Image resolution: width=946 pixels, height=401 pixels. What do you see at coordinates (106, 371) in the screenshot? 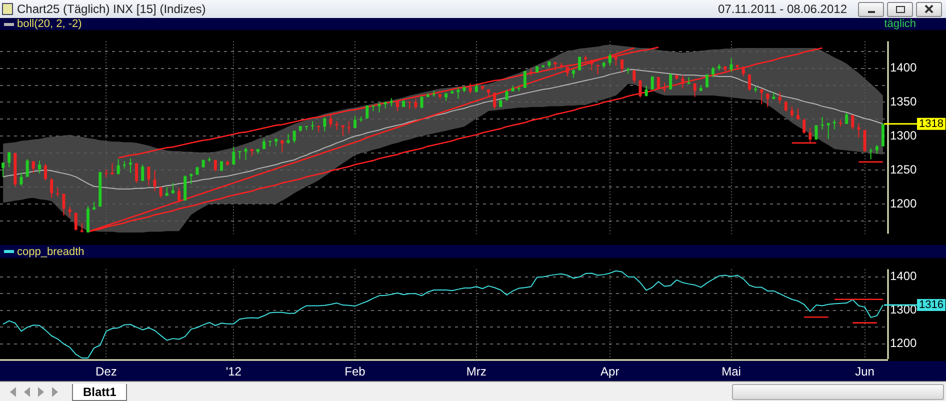
I see `x-tick-label: Dez` at bounding box center [106, 371].